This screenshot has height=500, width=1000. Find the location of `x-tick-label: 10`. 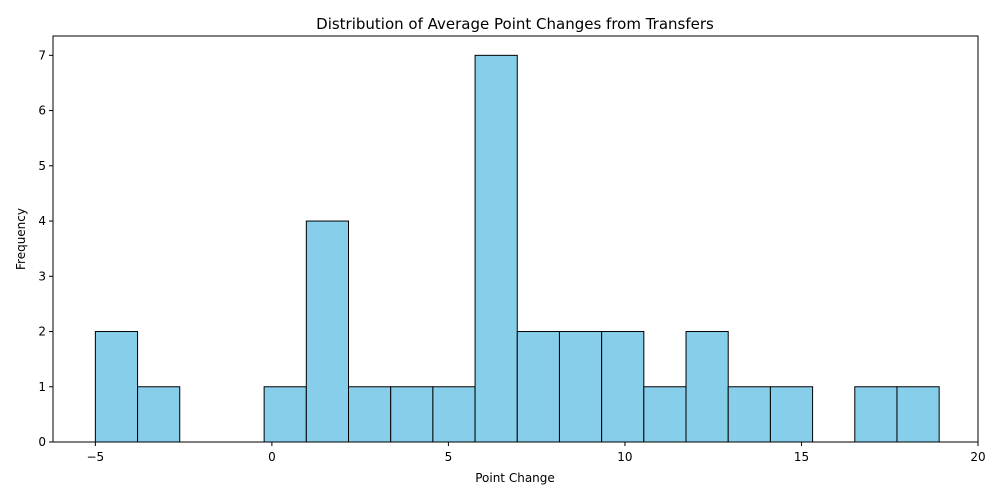

x-tick-label: 10 is located at coordinates (624, 457).